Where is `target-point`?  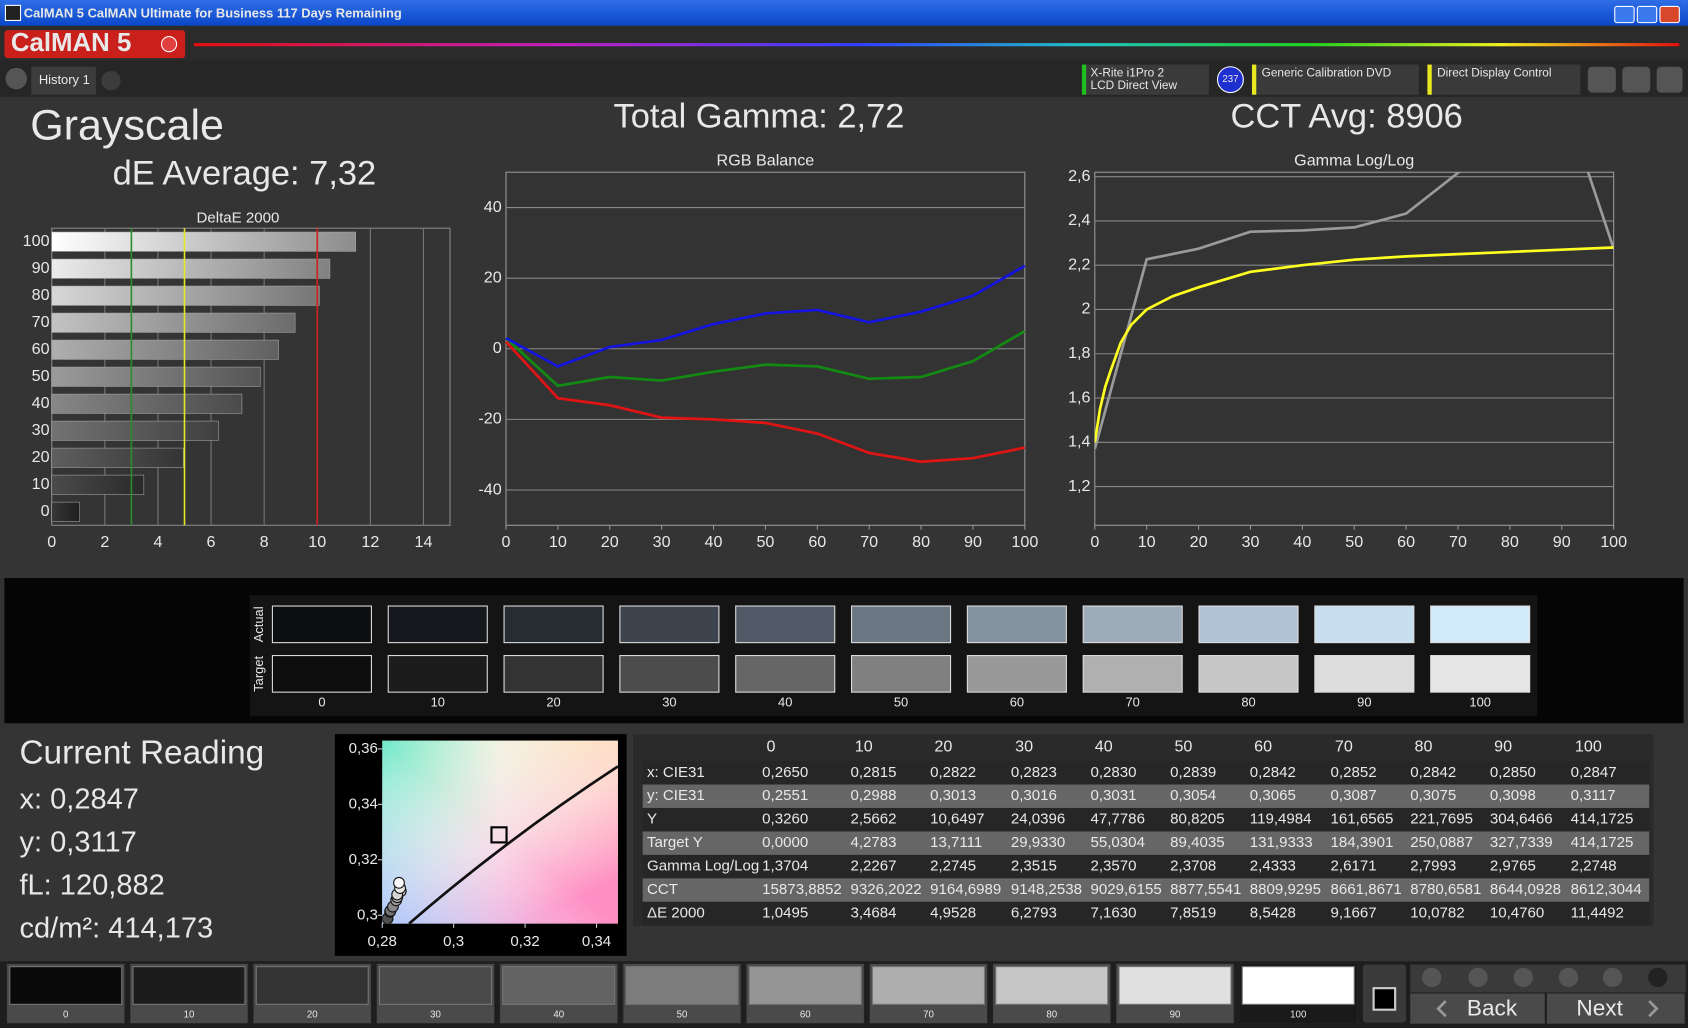 target-point is located at coordinates (499, 835).